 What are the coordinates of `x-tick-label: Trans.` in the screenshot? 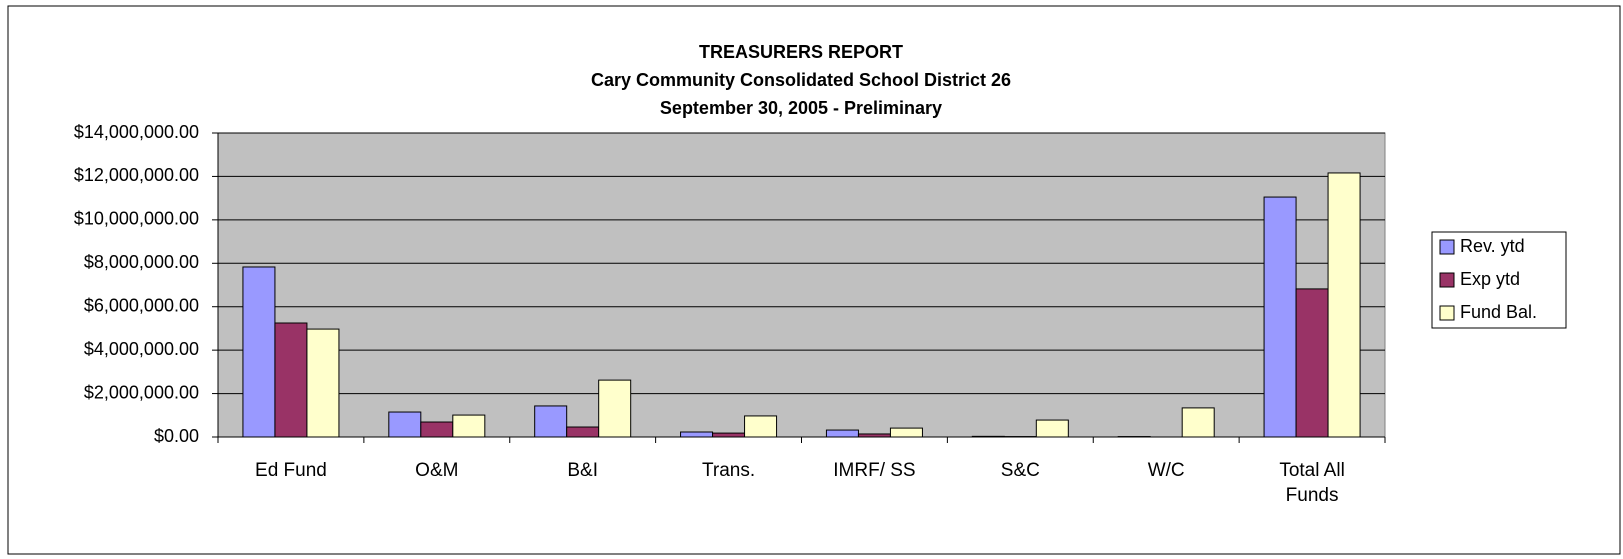 It's located at (728, 470).